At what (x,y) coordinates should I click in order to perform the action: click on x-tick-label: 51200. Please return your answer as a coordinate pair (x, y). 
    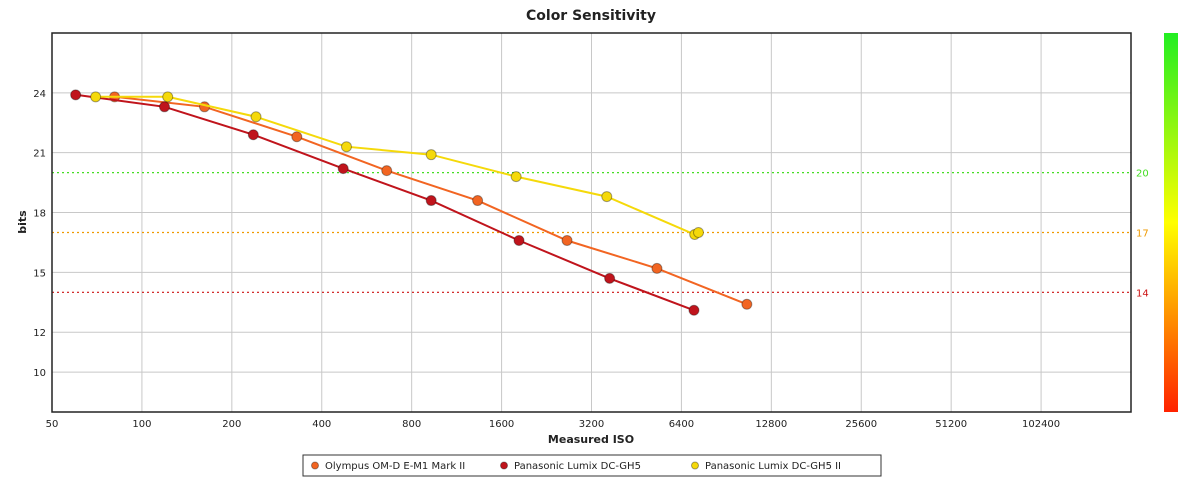
    Looking at the image, I should click on (951, 424).